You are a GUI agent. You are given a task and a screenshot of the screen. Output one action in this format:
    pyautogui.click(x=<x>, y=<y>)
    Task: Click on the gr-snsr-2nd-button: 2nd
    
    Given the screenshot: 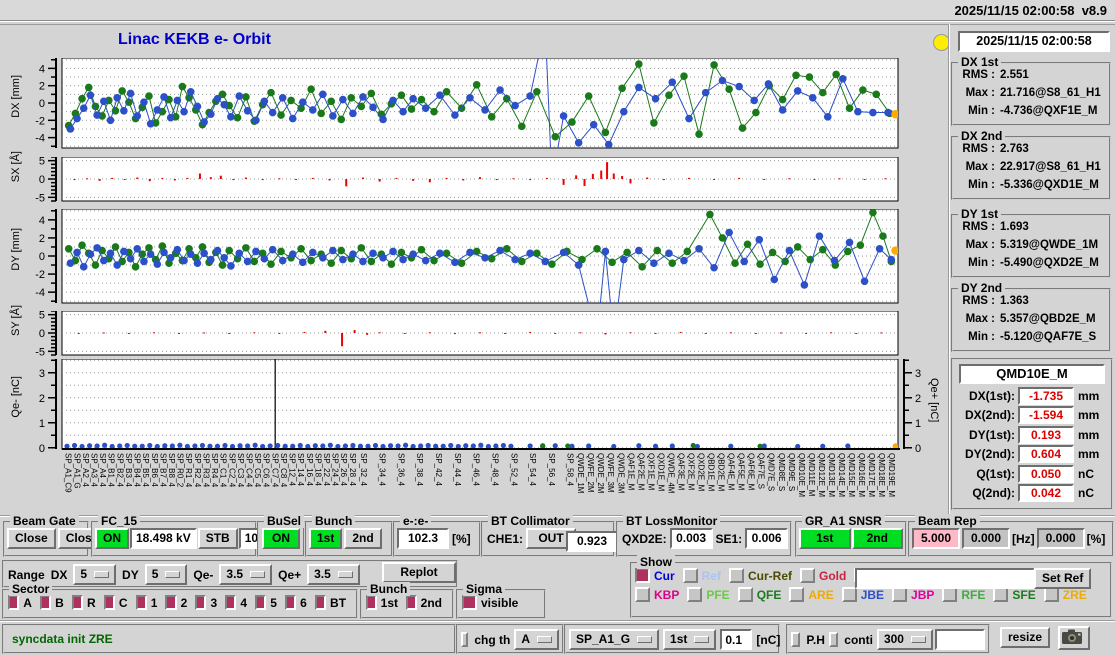 What is the action you would take?
    pyautogui.click(x=877, y=538)
    